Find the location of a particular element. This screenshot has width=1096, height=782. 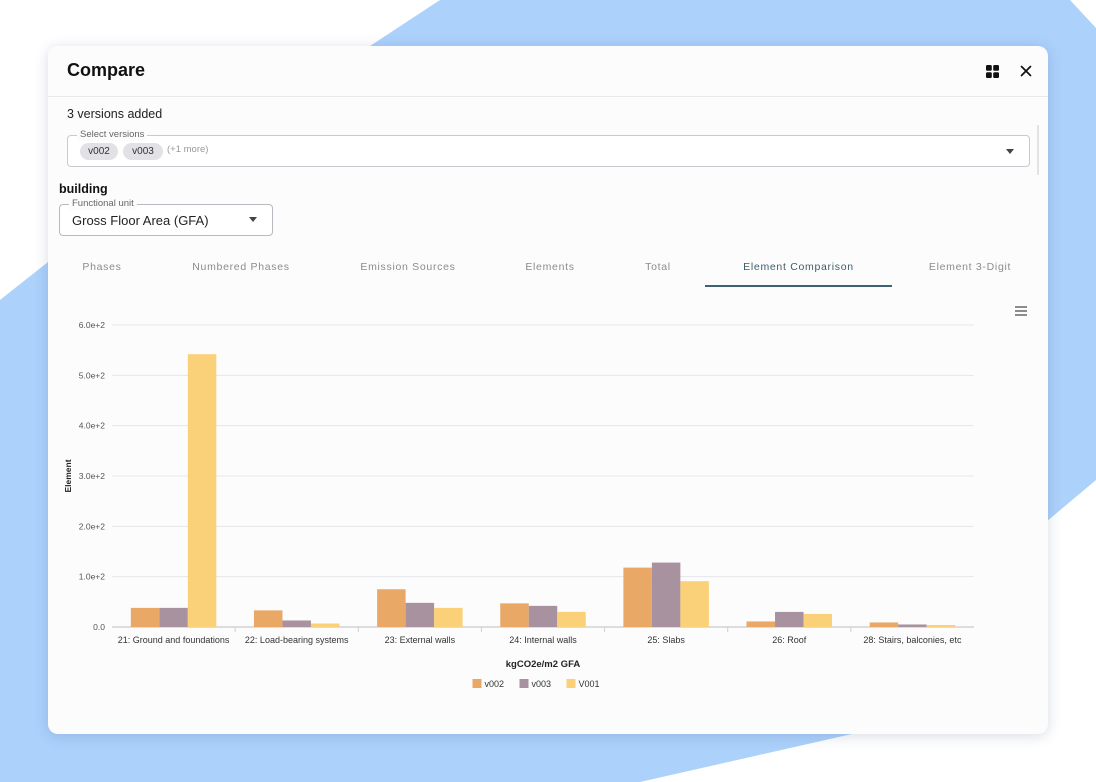

tab-numbered-phases: Numbered Phases is located at coordinates (241, 267).